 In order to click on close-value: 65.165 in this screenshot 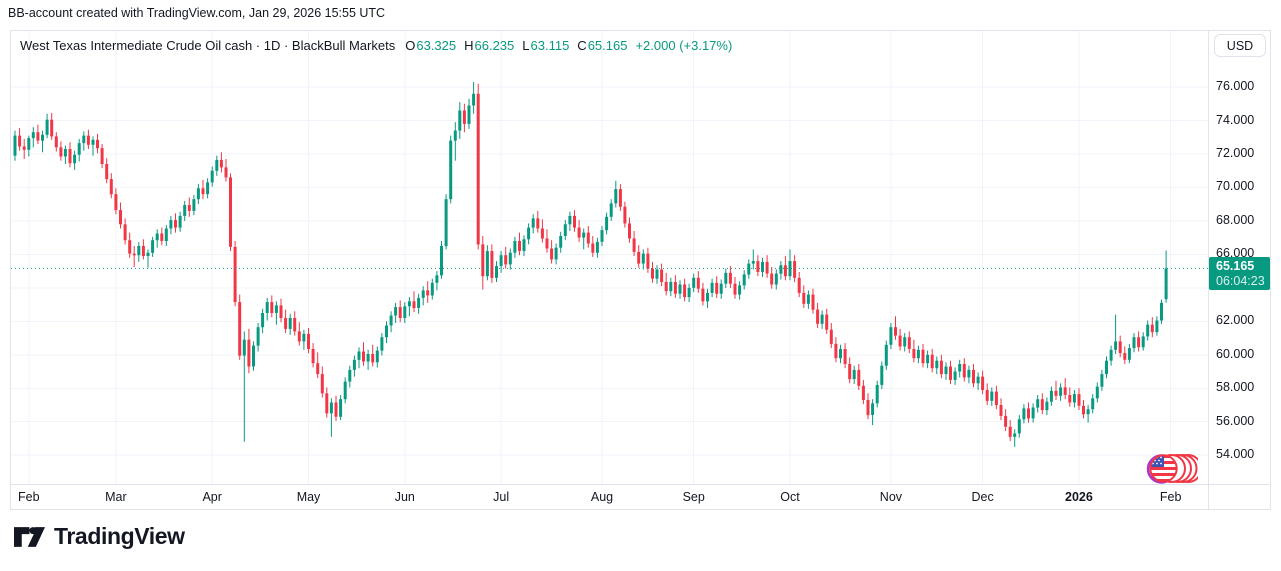, I will do `click(607, 45)`.